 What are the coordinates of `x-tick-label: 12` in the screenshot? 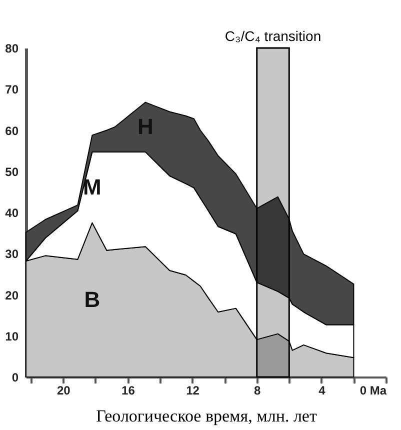 It's located at (193, 391).